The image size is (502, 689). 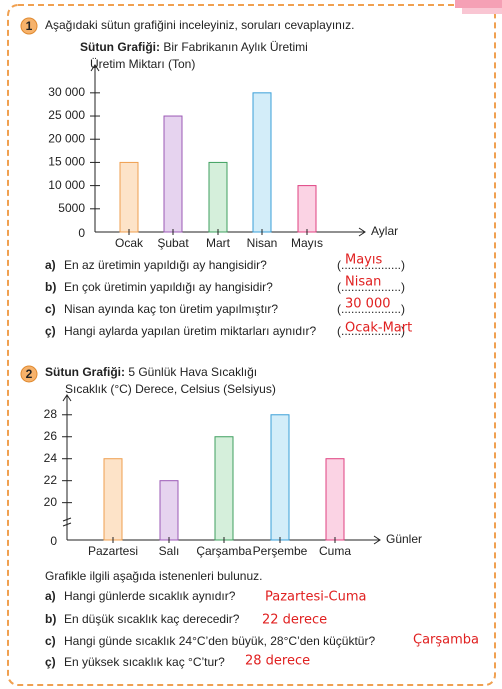 I want to click on problem-number: 2, so click(x=29, y=374).